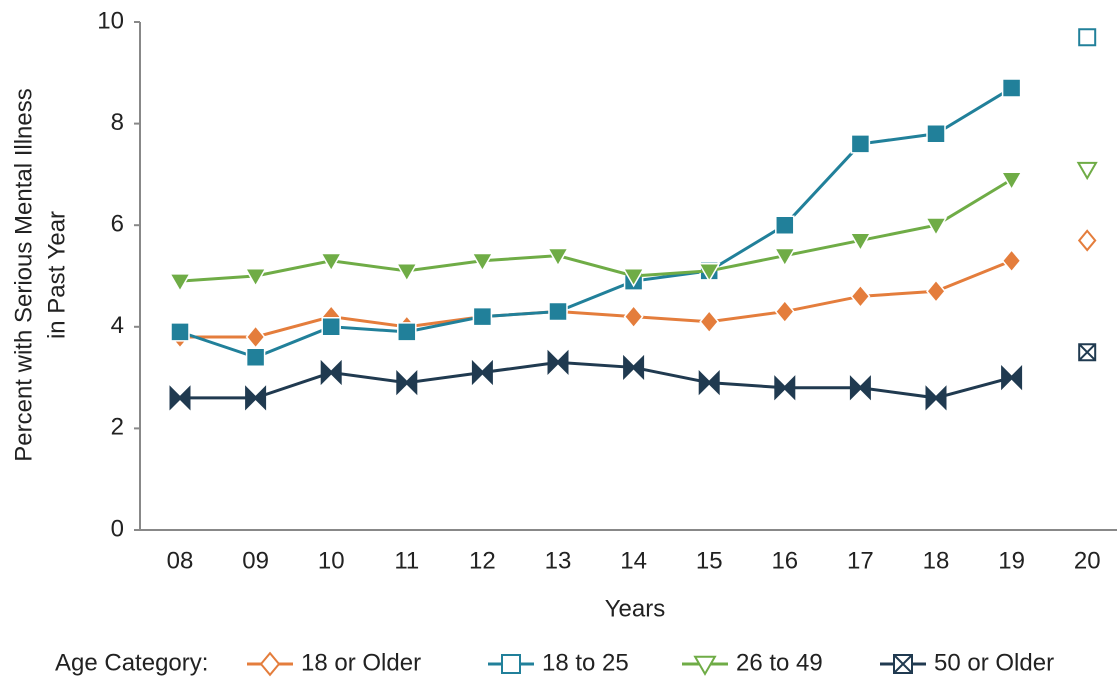 Image resolution: width=1117 pixels, height=691 pixels. Describe the element at coordinates (994, 662) in the screenshot. I see `legend-label: 50 or Older` at that location.